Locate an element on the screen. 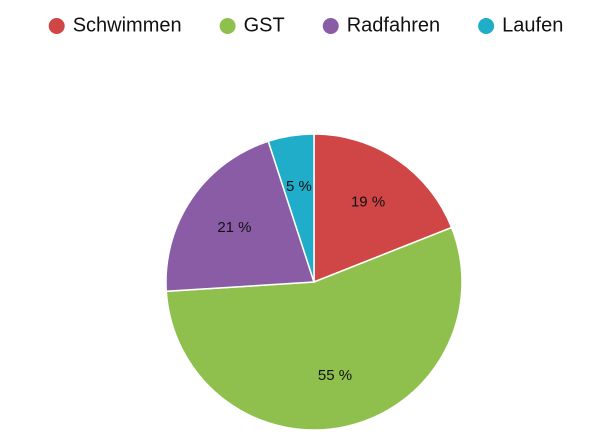 The width and height of the screenshot is (612, 448). slice-label: 21 % is located at coordinates (234, 227).